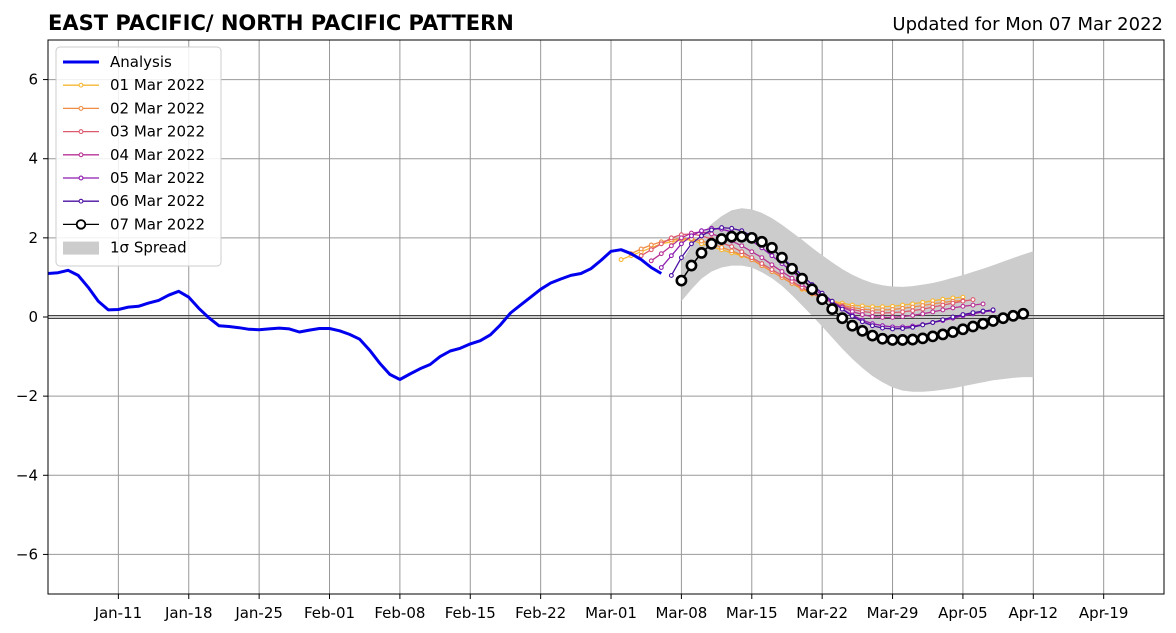  Describe the element at coordinates (81, 248) in the screenshot. I see `legend-swatch-spread` at that location.